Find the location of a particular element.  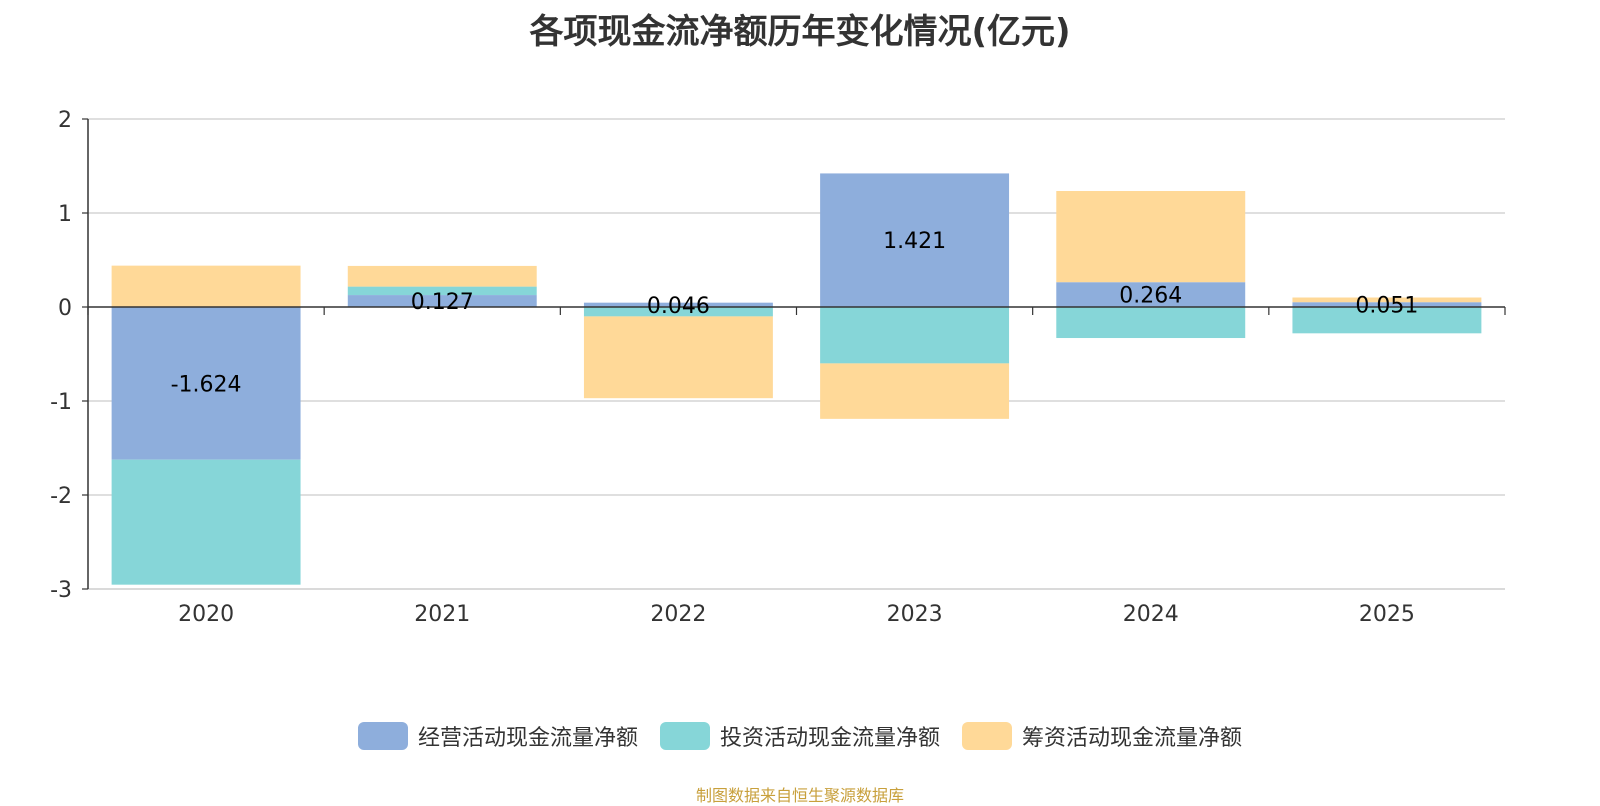

y-tick-label: -3 is located at coordinates (61, 590).